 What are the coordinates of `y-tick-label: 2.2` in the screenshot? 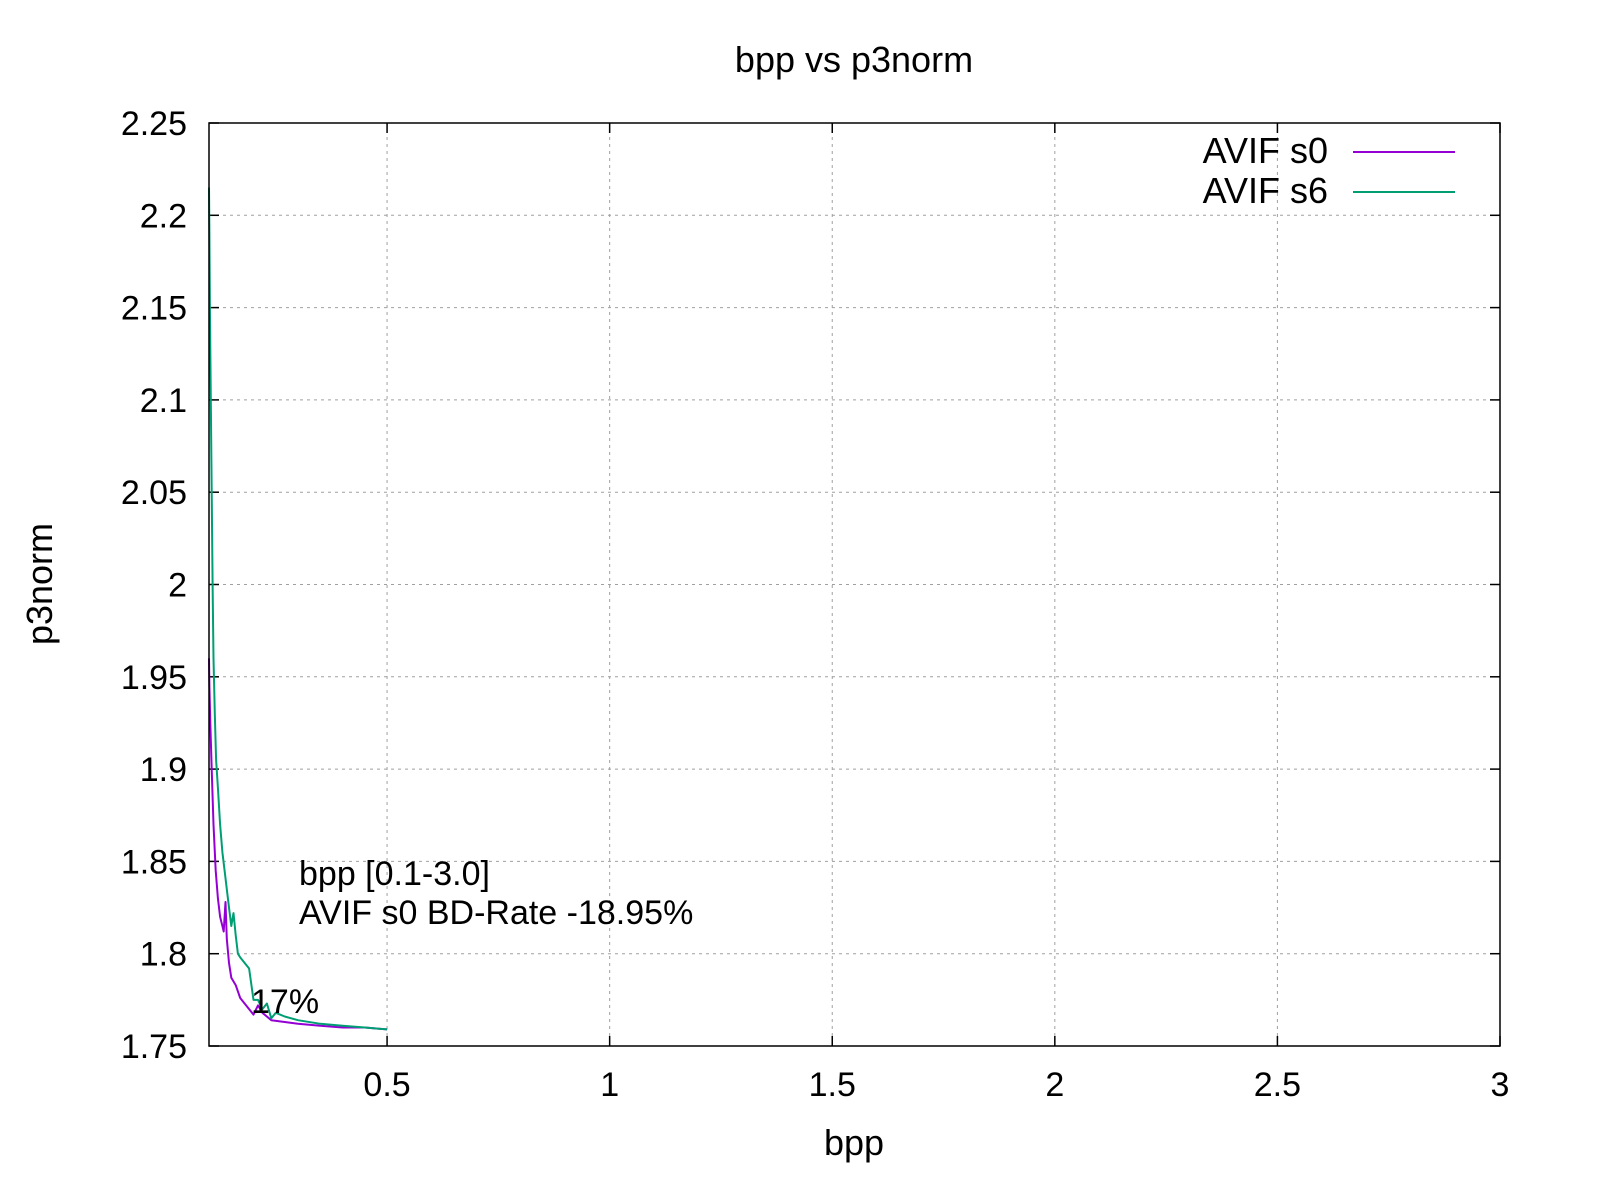 It's located at (163, 216).